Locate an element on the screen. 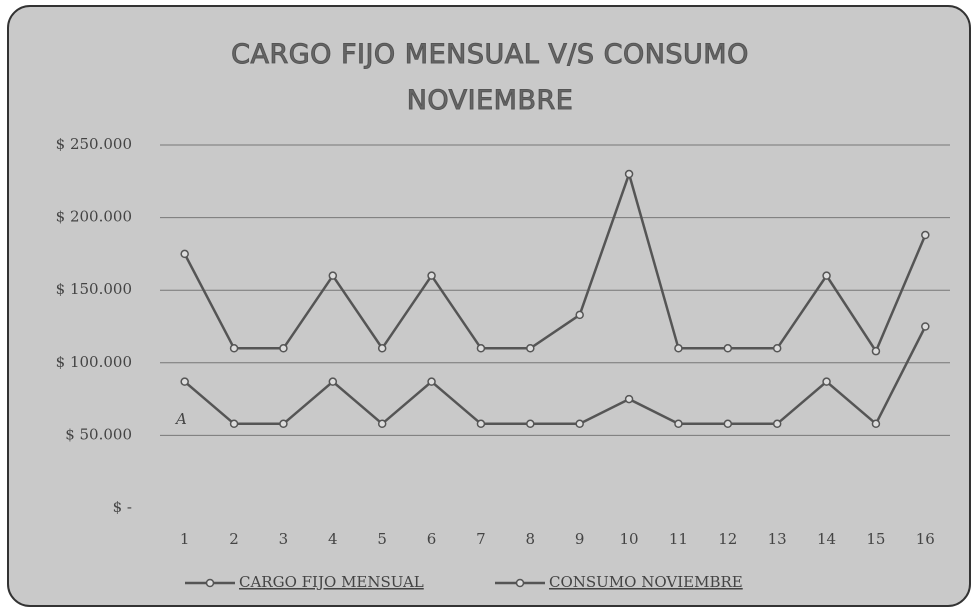  x-tick-label: 14 is located at coordinates (826, 539).